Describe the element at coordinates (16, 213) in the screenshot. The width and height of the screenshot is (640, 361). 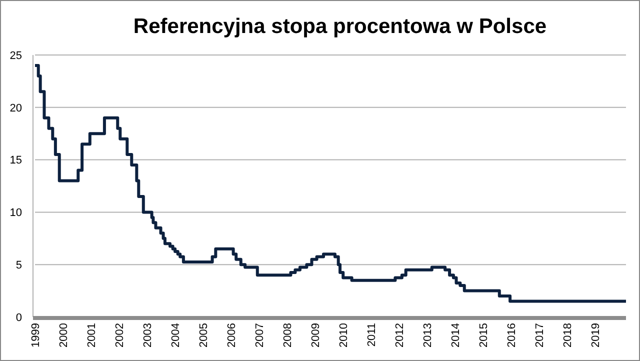
I see `y-tick-label: 10` at that location.